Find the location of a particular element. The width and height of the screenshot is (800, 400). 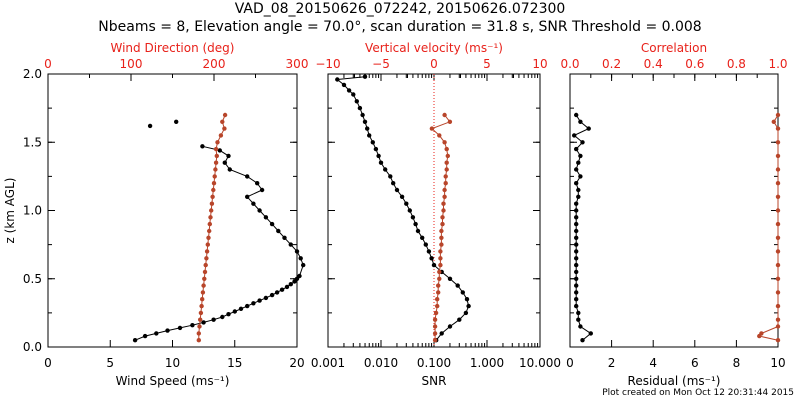

y-tick-label: 2.0 is located at coordinates (32, 74).